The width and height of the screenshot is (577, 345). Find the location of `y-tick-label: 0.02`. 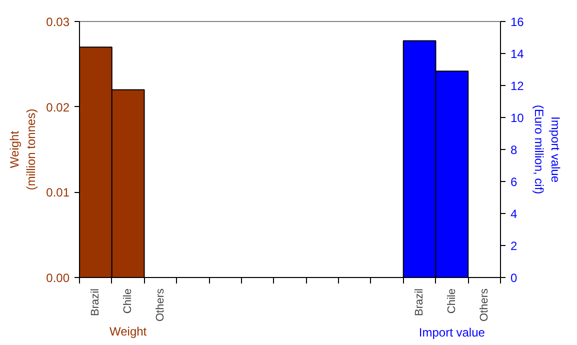

y-tick-label: 0.02 is located at coordinates (58, 107).